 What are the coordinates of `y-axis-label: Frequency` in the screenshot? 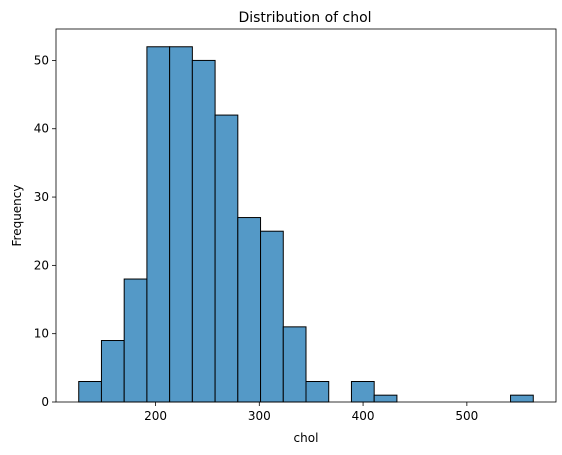 It's located at (17, 216).